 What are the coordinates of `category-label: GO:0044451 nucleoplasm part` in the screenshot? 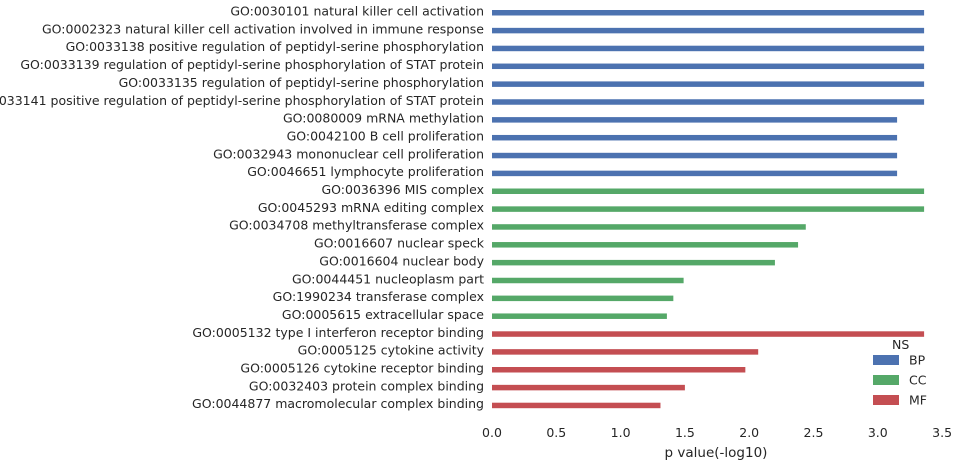 It's located at (388, 278).